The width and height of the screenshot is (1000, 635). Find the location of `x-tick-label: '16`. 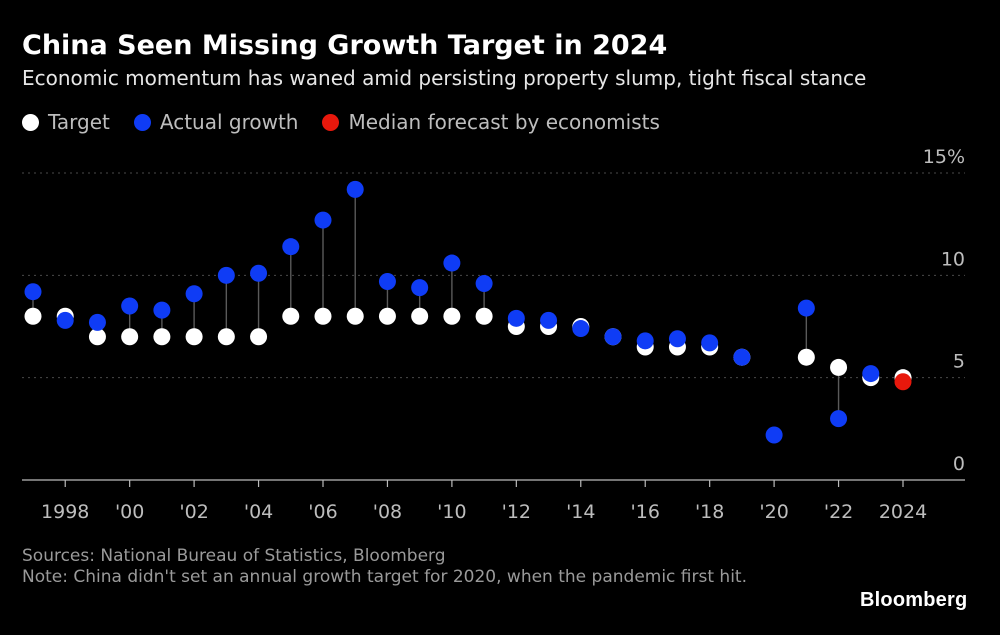

x-tick-label: '16 is located at coordinates (645, 512).